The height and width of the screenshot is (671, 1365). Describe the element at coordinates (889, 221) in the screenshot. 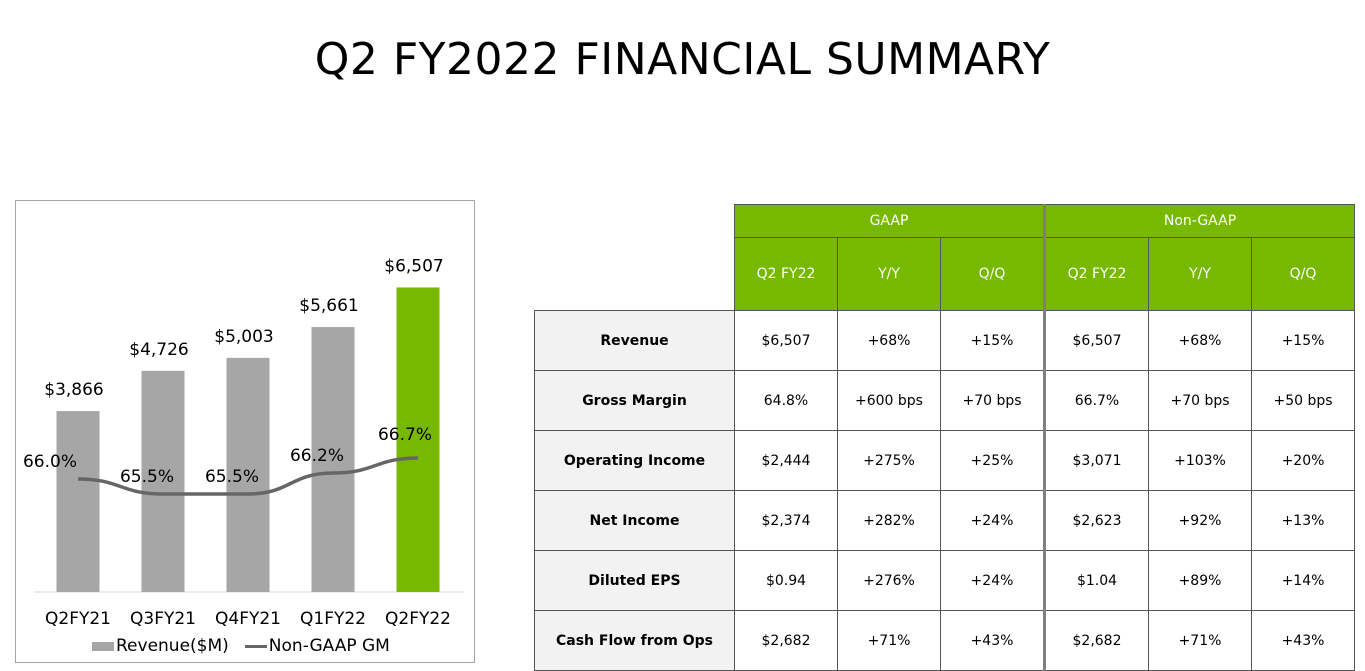

I see `group-header-gaap: GAAP` at that location.